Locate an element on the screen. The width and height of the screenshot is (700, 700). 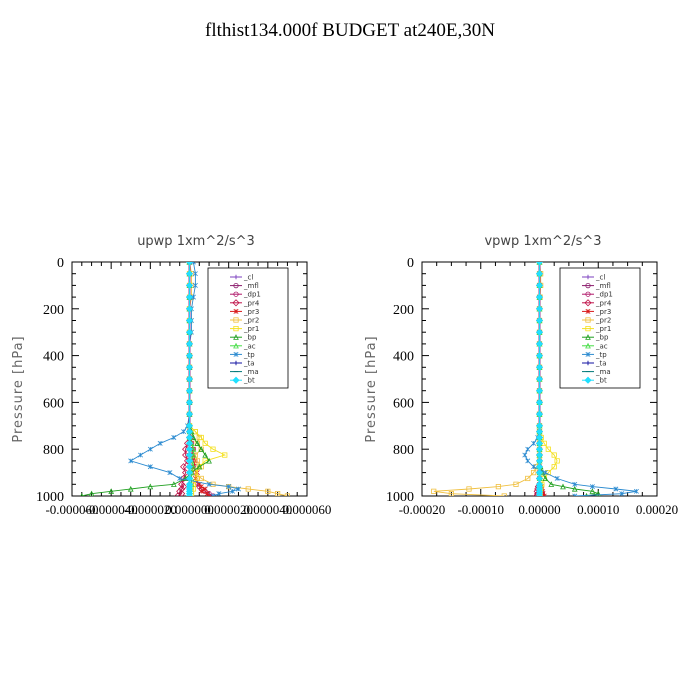
series-group is located at coordinates (535, 379).